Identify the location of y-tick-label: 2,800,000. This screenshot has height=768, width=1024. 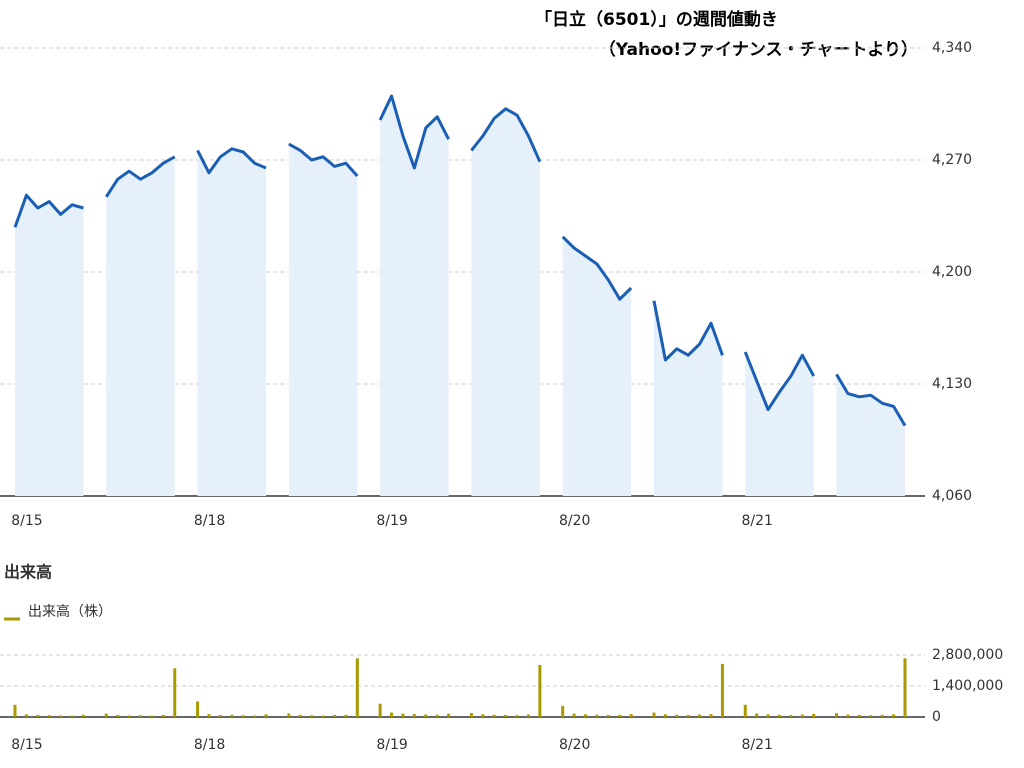
(967, 655).